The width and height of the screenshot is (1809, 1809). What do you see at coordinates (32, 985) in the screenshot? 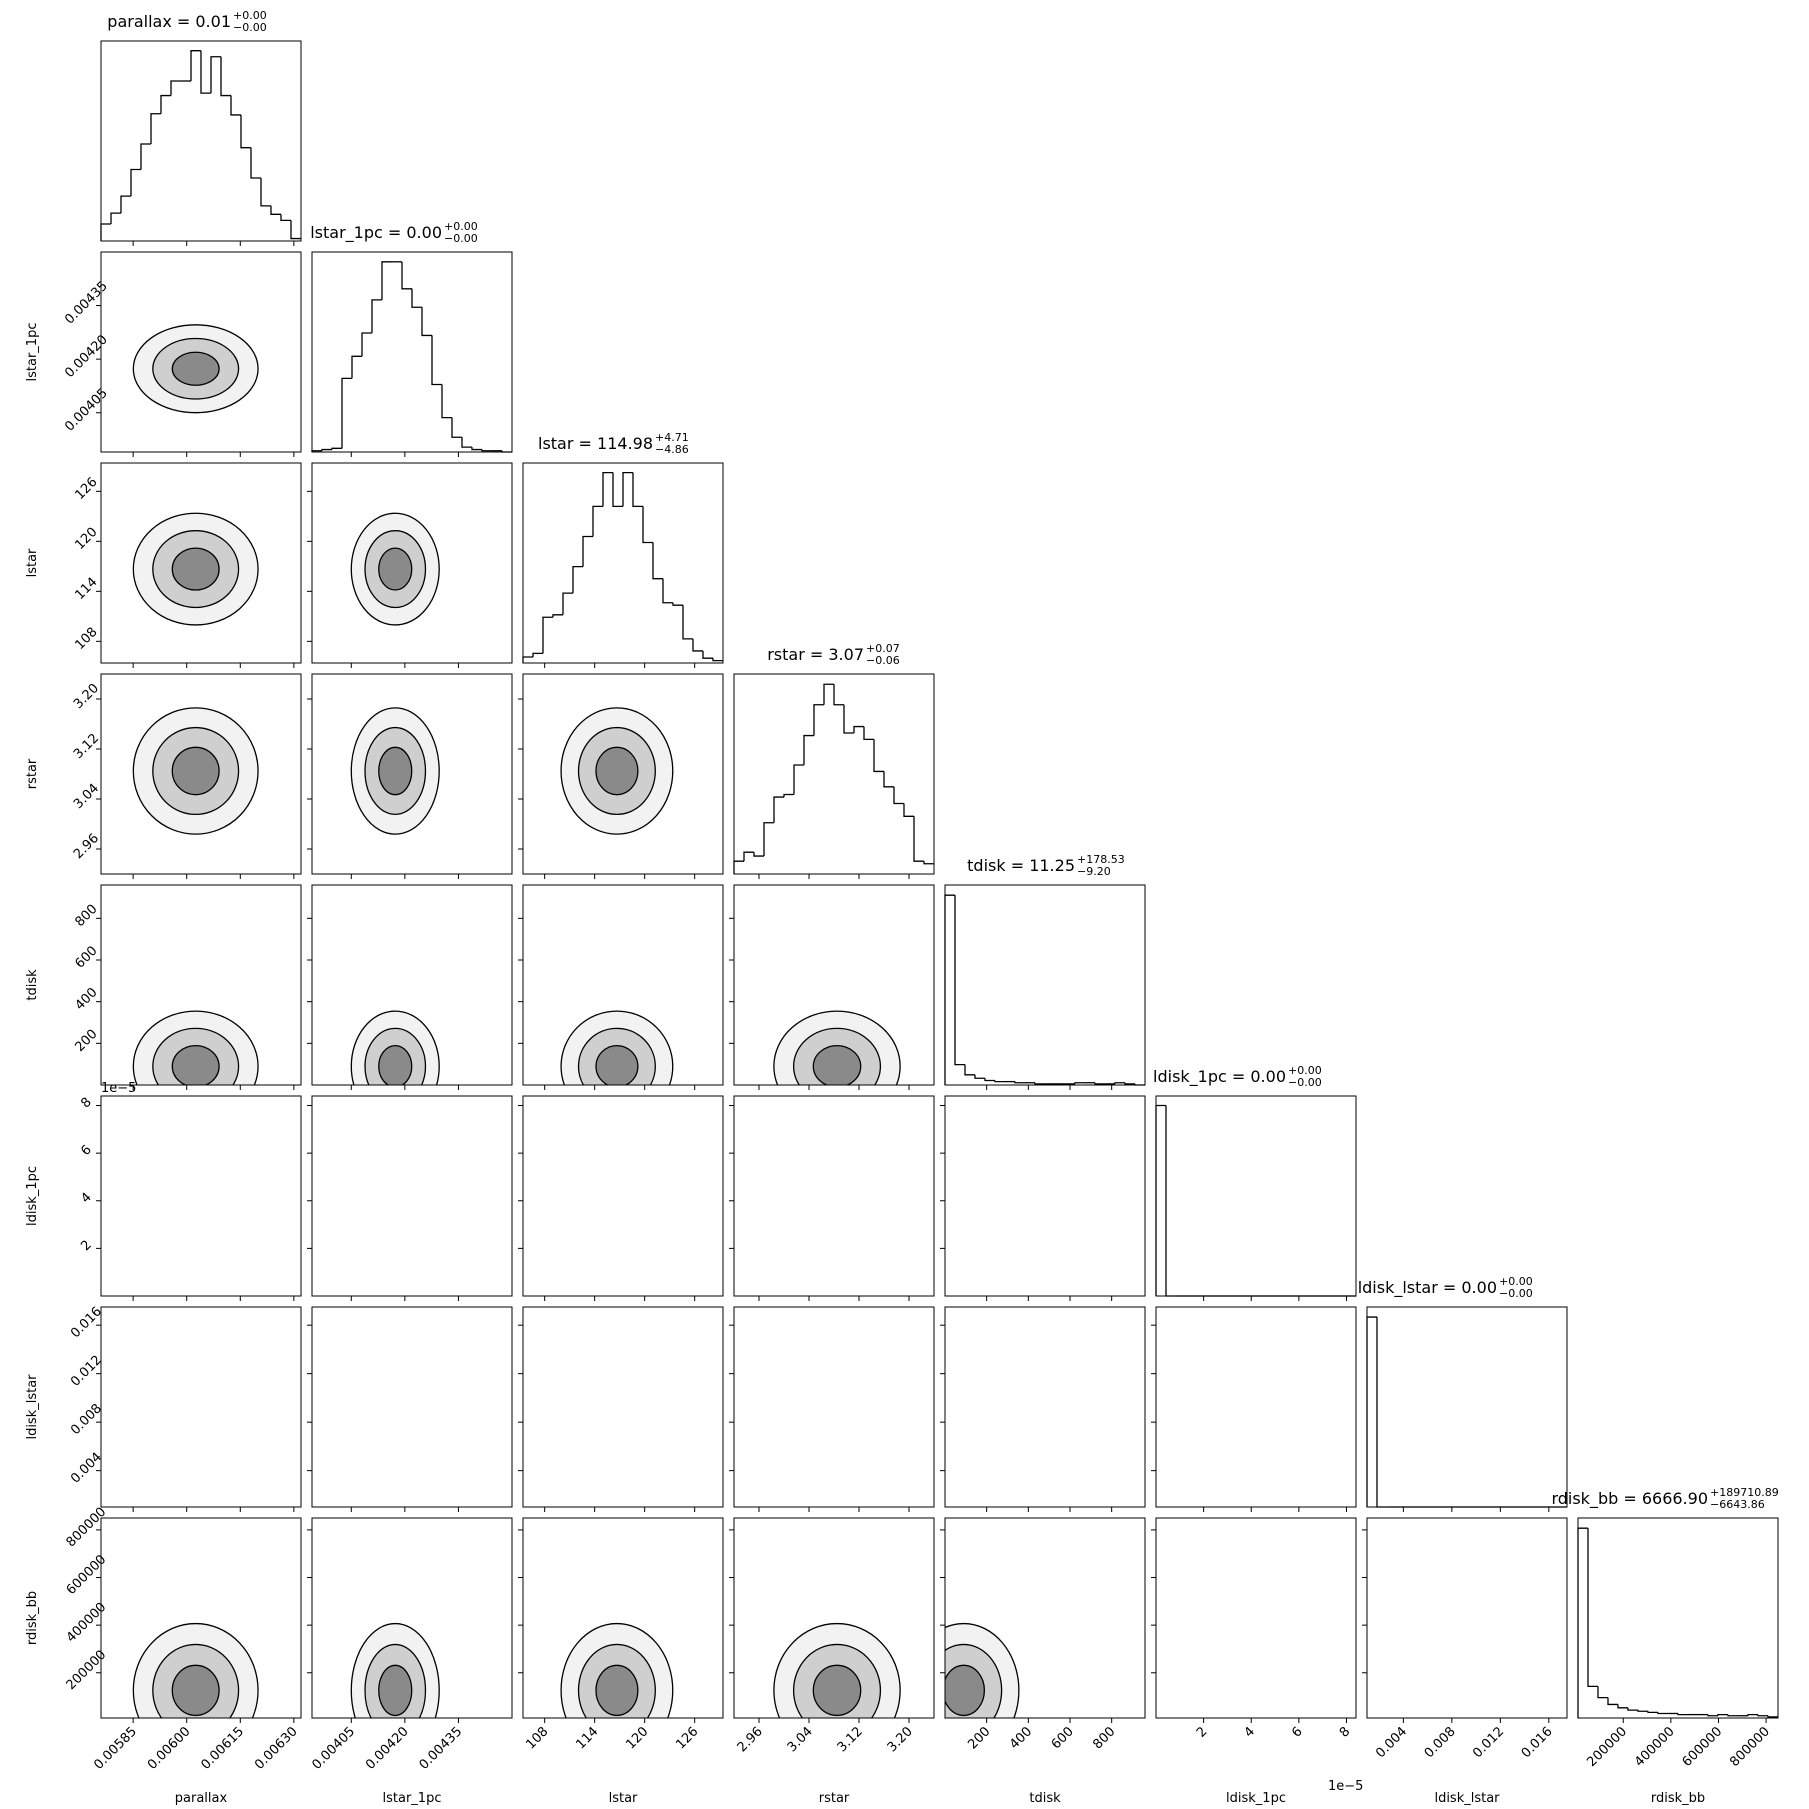
I see `y-axis-label: tdisk` at bounding box center [32, 985].